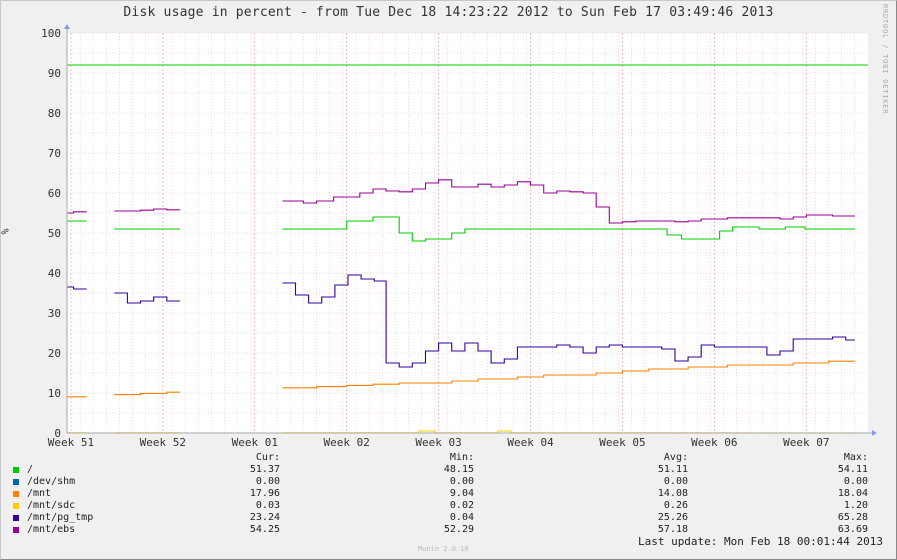 Image resolution: width=897 pixels, height=560 pixels. Describe the element at coordinates (675, 481) in the screenshot. I see `legend-value-avg: 0.00` at that location.